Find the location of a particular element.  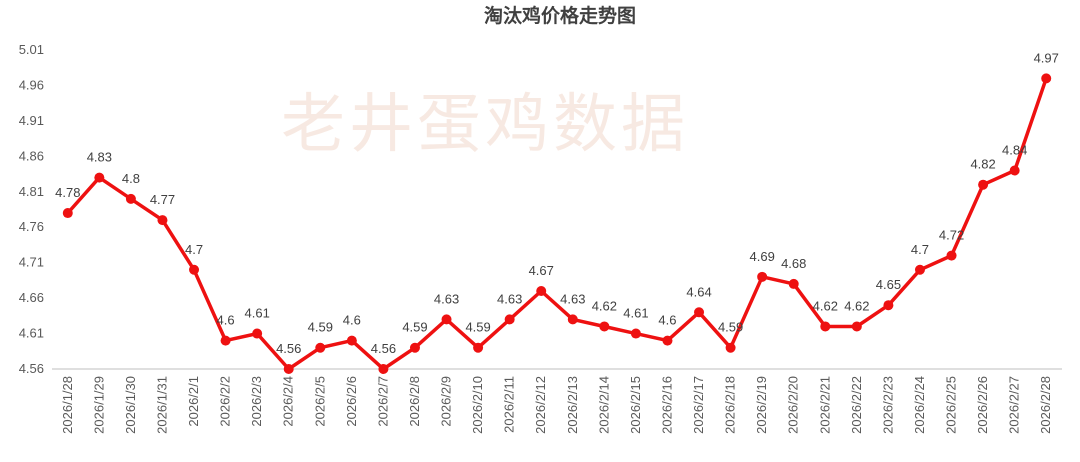

y-tick-label: 4.66 is located at coordinates (31, 297).